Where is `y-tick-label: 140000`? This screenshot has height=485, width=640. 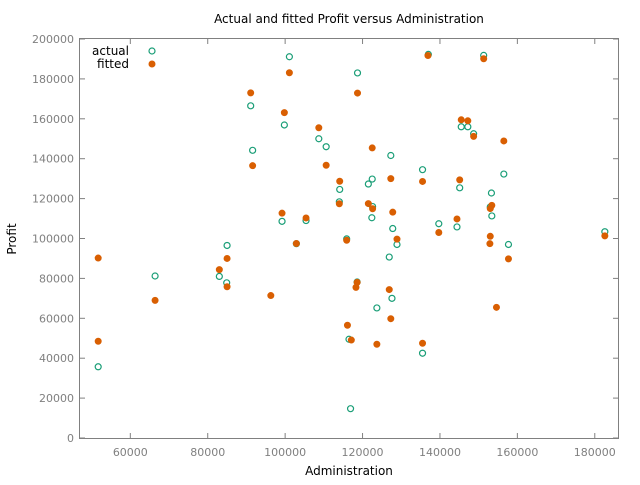 y-tick-label: 140000 is located at coordinates (53, 159).